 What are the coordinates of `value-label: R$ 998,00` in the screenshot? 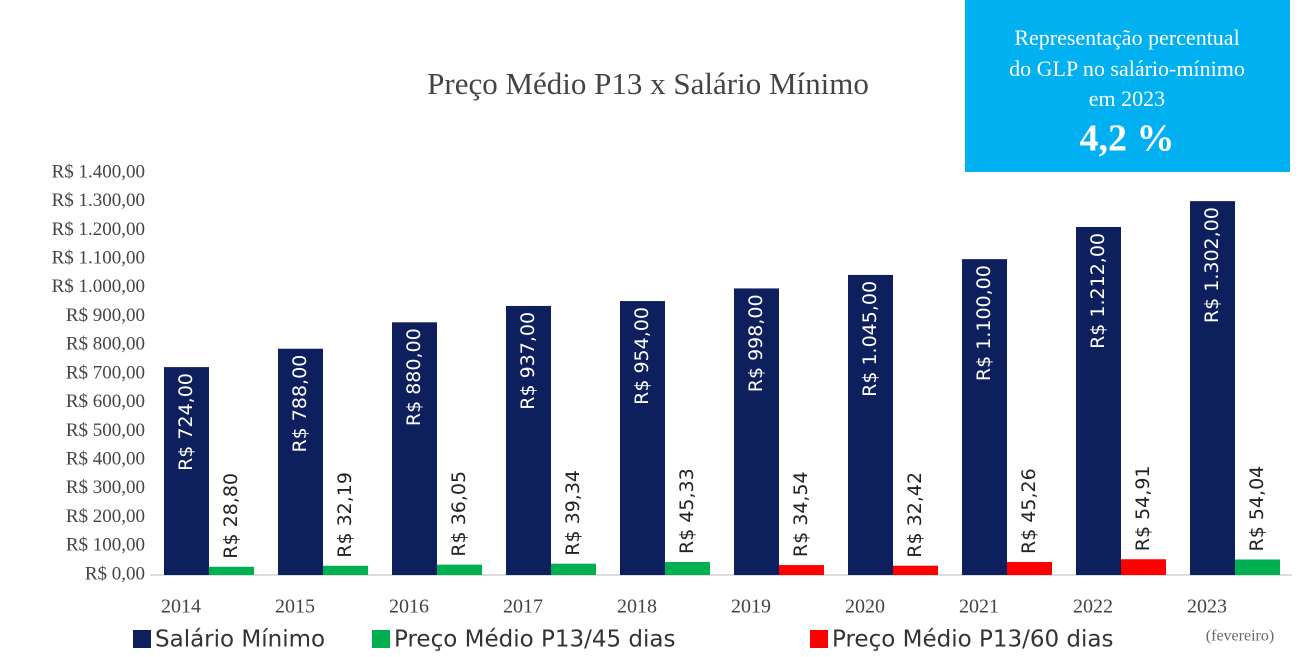 It's located at (756, 343).